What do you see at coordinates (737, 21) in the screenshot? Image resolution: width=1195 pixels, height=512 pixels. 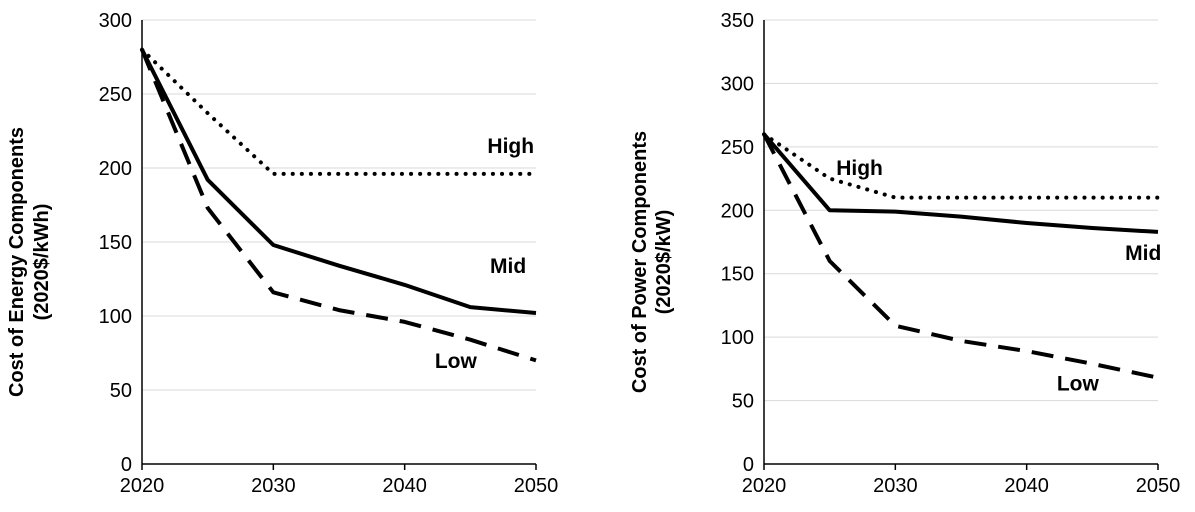 I see `y-tick-label: 350` at bounding box center [737, 21].